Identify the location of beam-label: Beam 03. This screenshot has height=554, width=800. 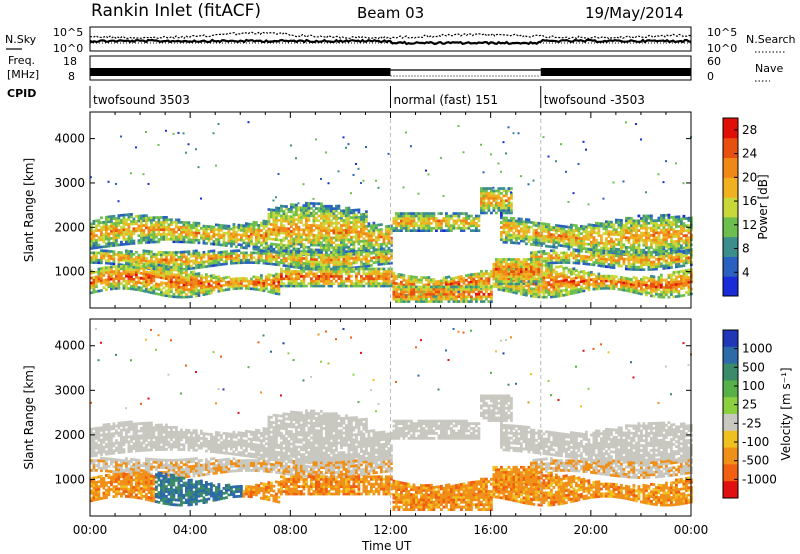
(390, 13).